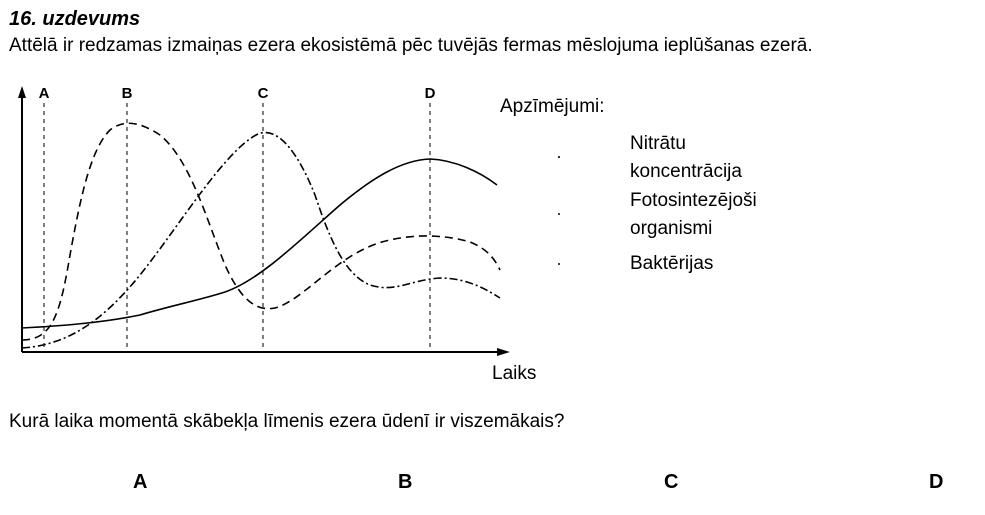 The width and height of the screenshot is (985, 515). What do you see at coordinates (140, 482) in the screenshot?
I see `answer-option-a: A` at bounding box center [140, 482].